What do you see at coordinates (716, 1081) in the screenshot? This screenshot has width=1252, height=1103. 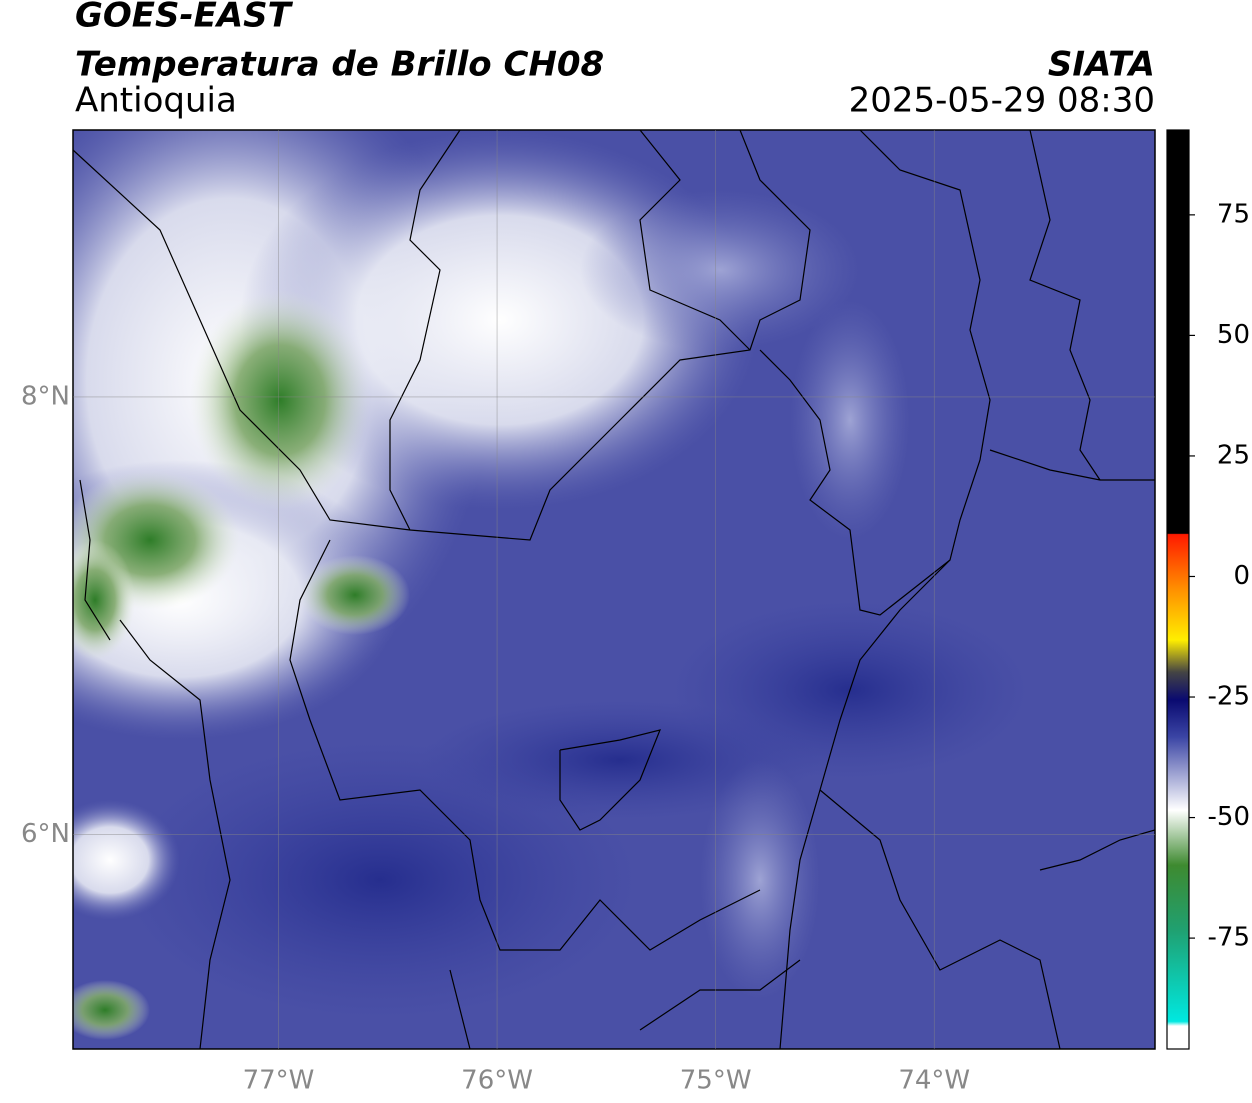 I see `lon-tick-label: 75°W` at bounding box center [716, 1081].